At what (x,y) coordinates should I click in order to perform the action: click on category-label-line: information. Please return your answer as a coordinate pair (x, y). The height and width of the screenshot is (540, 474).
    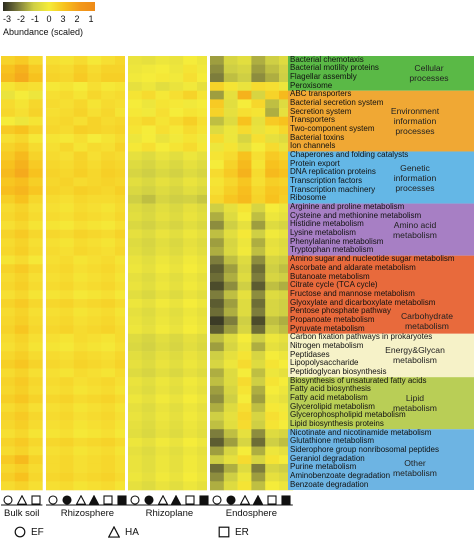
    Looking at the image, I should click on (415, 177).